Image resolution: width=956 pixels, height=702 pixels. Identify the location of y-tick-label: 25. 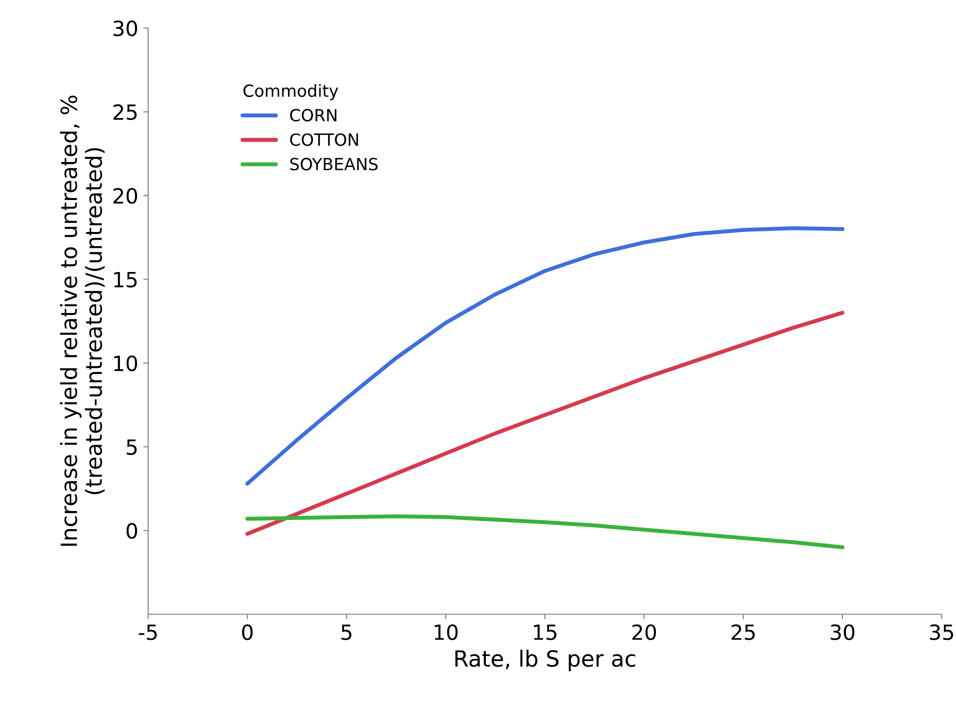
(125, 112).